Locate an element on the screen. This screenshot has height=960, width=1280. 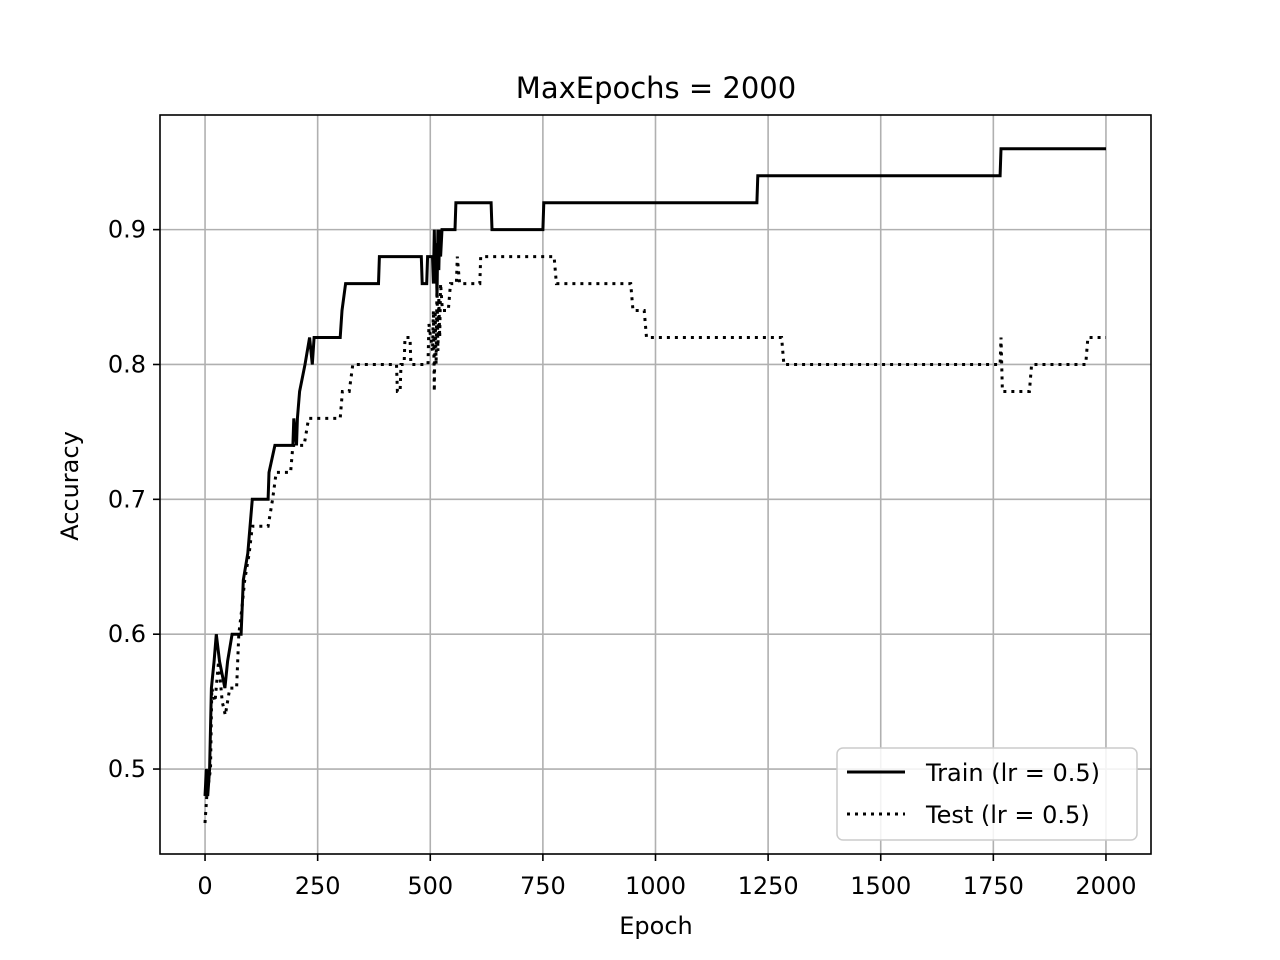
x-tick-label: 500 is located at coordinates (430, 886).